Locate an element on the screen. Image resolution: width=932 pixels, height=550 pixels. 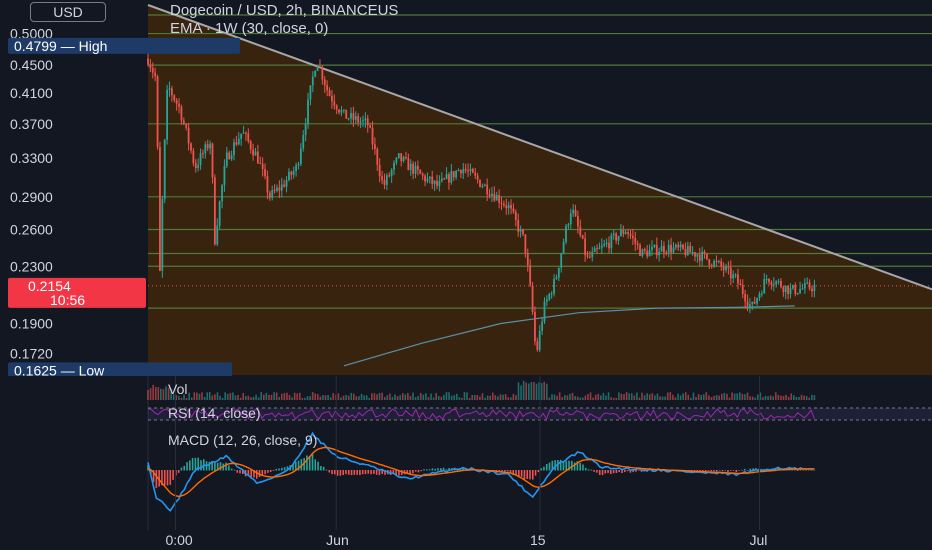
currency-button: USD is located at coordinates (68, 12).